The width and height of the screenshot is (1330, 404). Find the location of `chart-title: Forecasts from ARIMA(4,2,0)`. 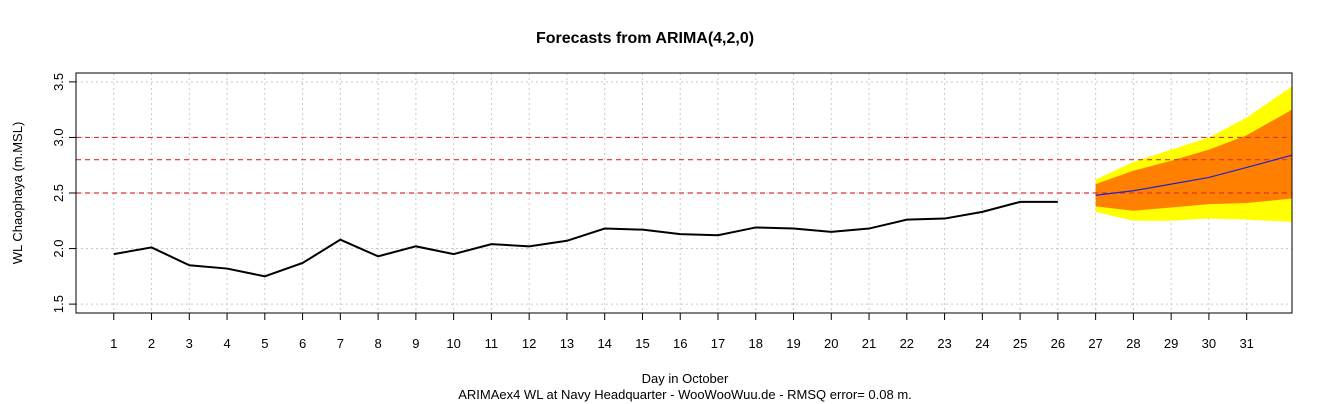

chart-title: Forecasts from ARIMA(4,2,0) is located at coordinates (645, 38).